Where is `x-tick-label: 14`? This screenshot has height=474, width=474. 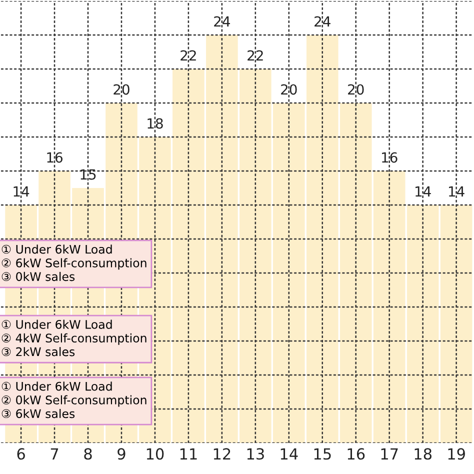 x-tick-label: 14 is located at coordinates (289, 454).